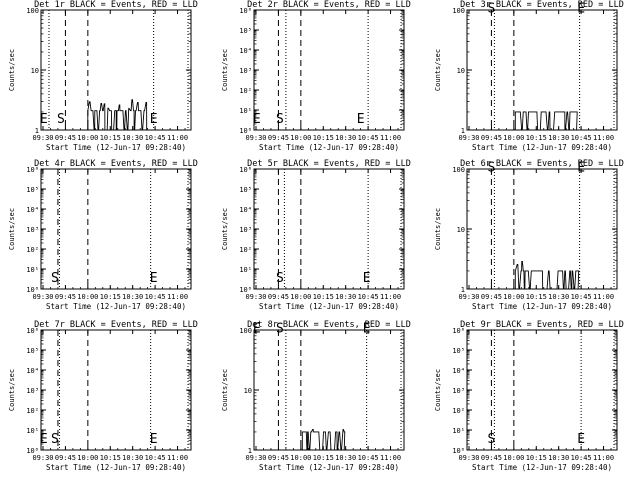 This screenshot has width=640, height=480. Describe the element at coordinates (542, 325) in the screenshot. I see `panel-title: Det 9r BLACK = Events, RED = LLD` at that location.